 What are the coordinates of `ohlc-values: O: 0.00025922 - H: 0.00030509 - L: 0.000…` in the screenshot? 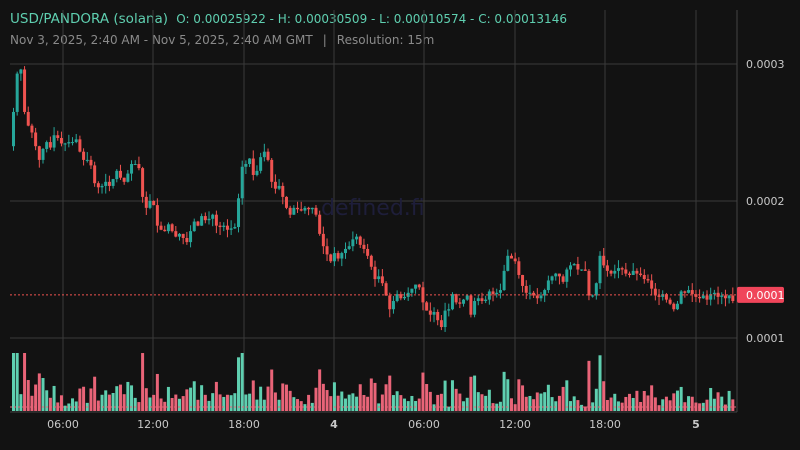 It's located at (371, 19).